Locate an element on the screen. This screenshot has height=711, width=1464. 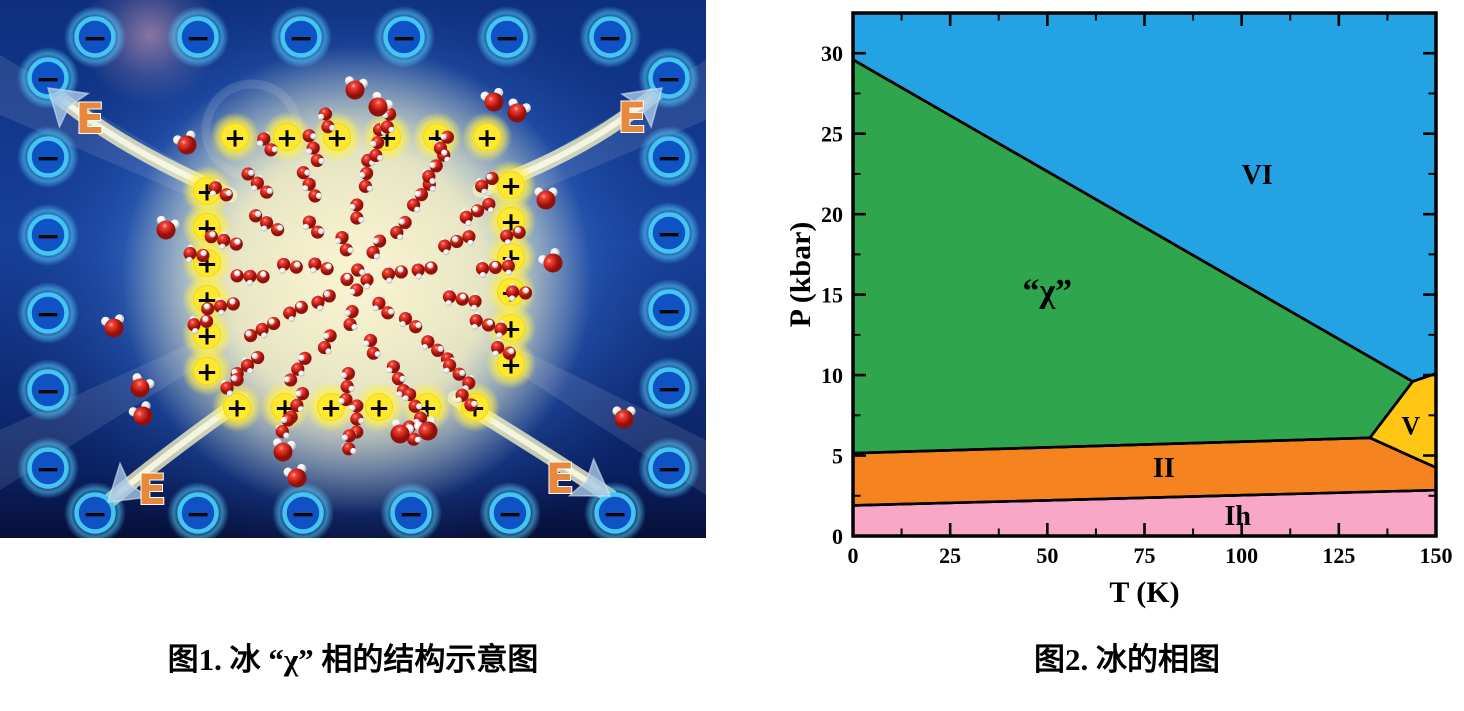
x-tick-label: 125 is located at coordinates (1338, 555).